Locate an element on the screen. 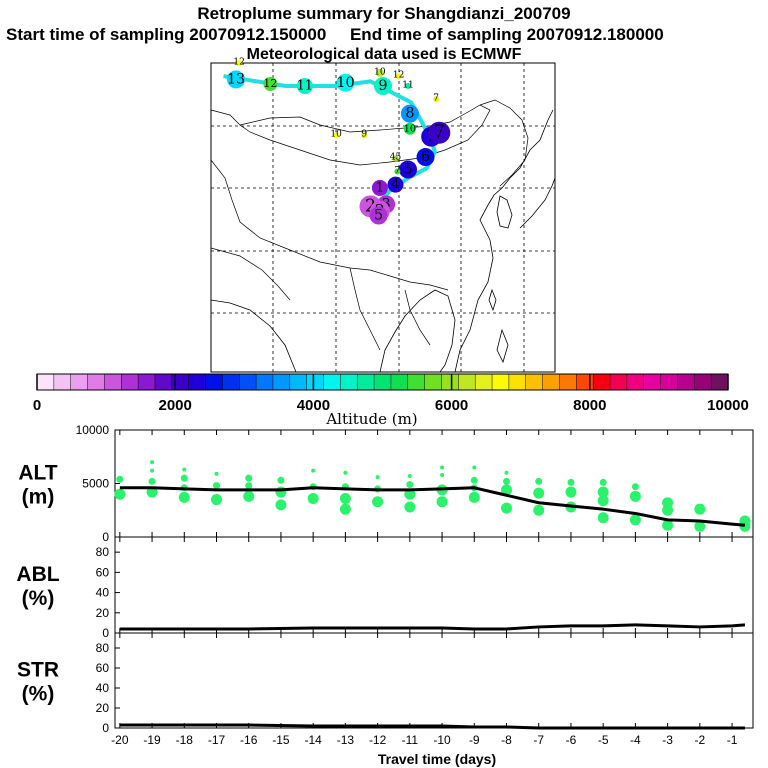 Image resolution: width=768 pixels, height=768 pixels. abl-line is located at coordinates (432, 627).